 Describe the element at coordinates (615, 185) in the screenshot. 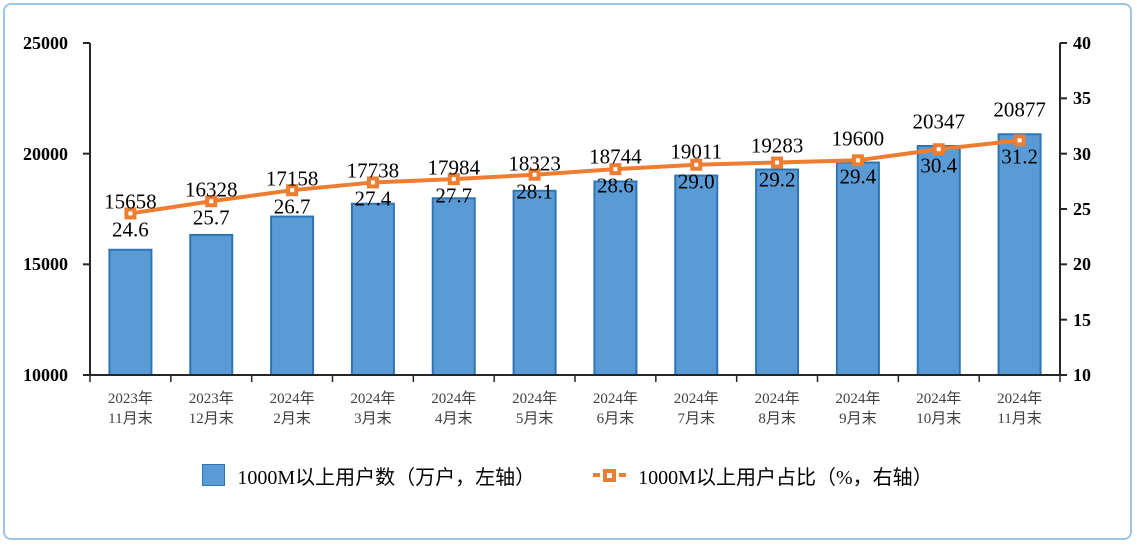

I see `percent-value-label: 28.6` at that location.